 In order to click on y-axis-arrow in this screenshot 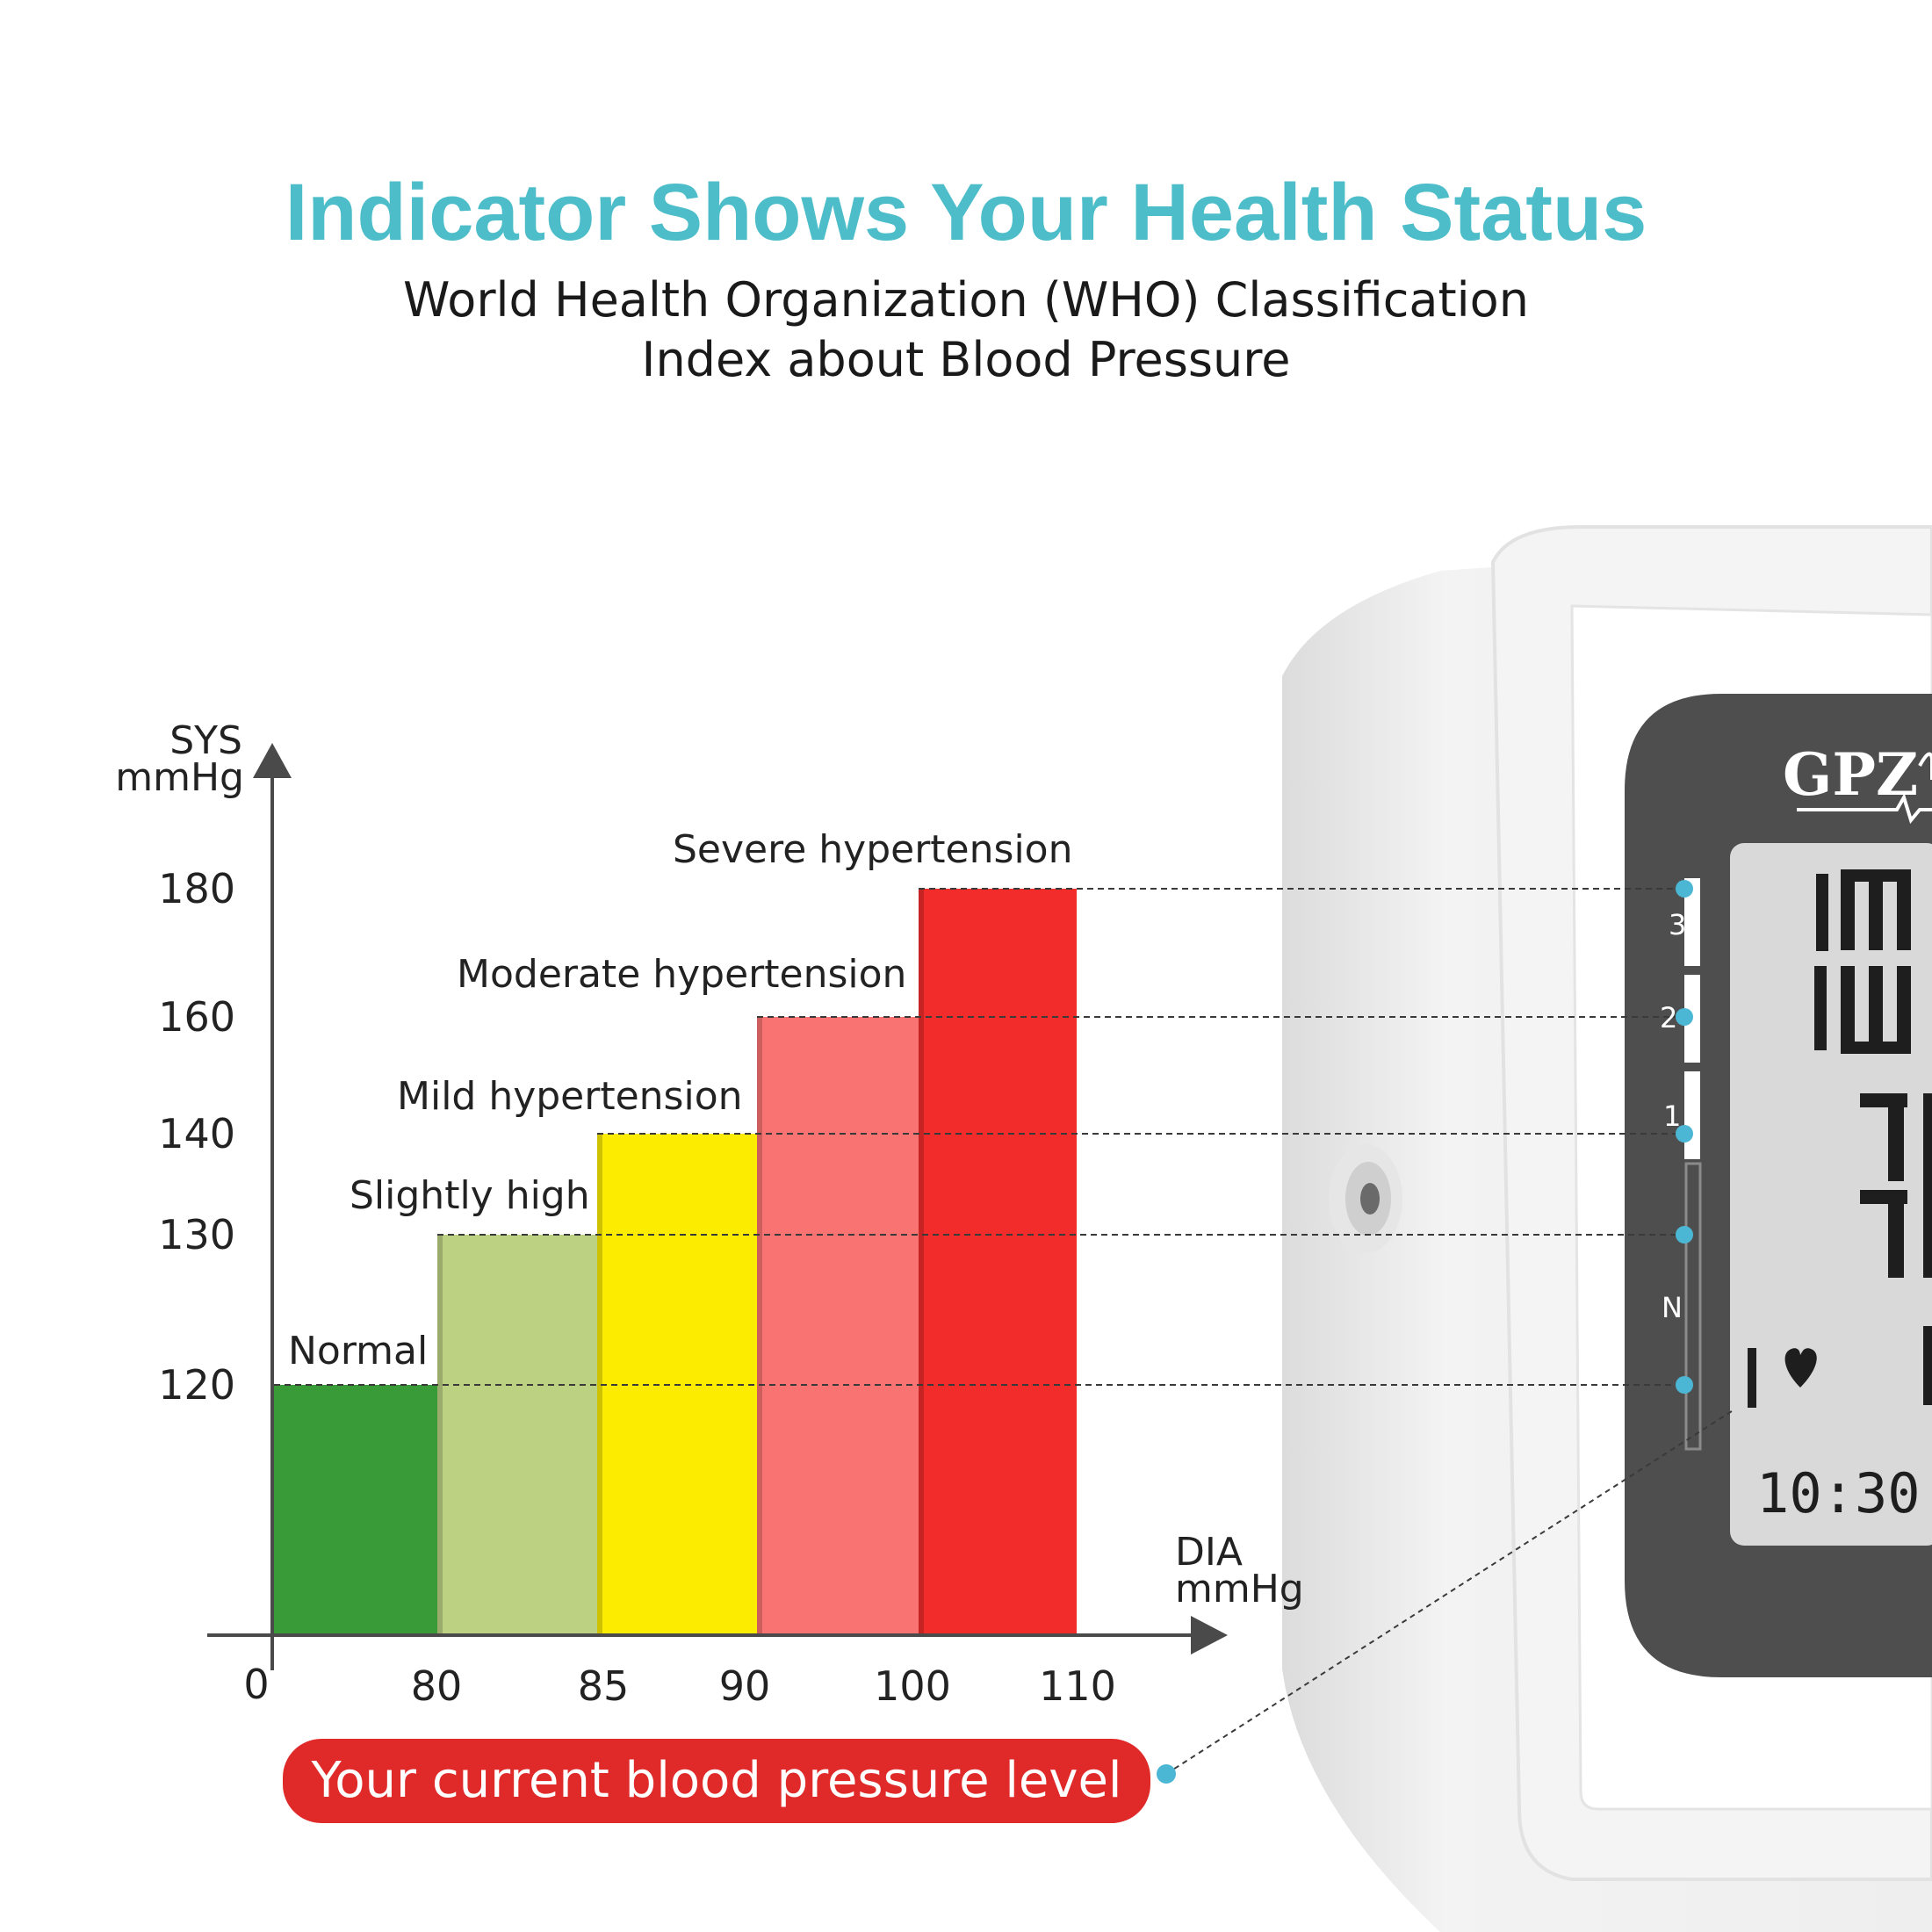, I will do `click(273, 760)`.